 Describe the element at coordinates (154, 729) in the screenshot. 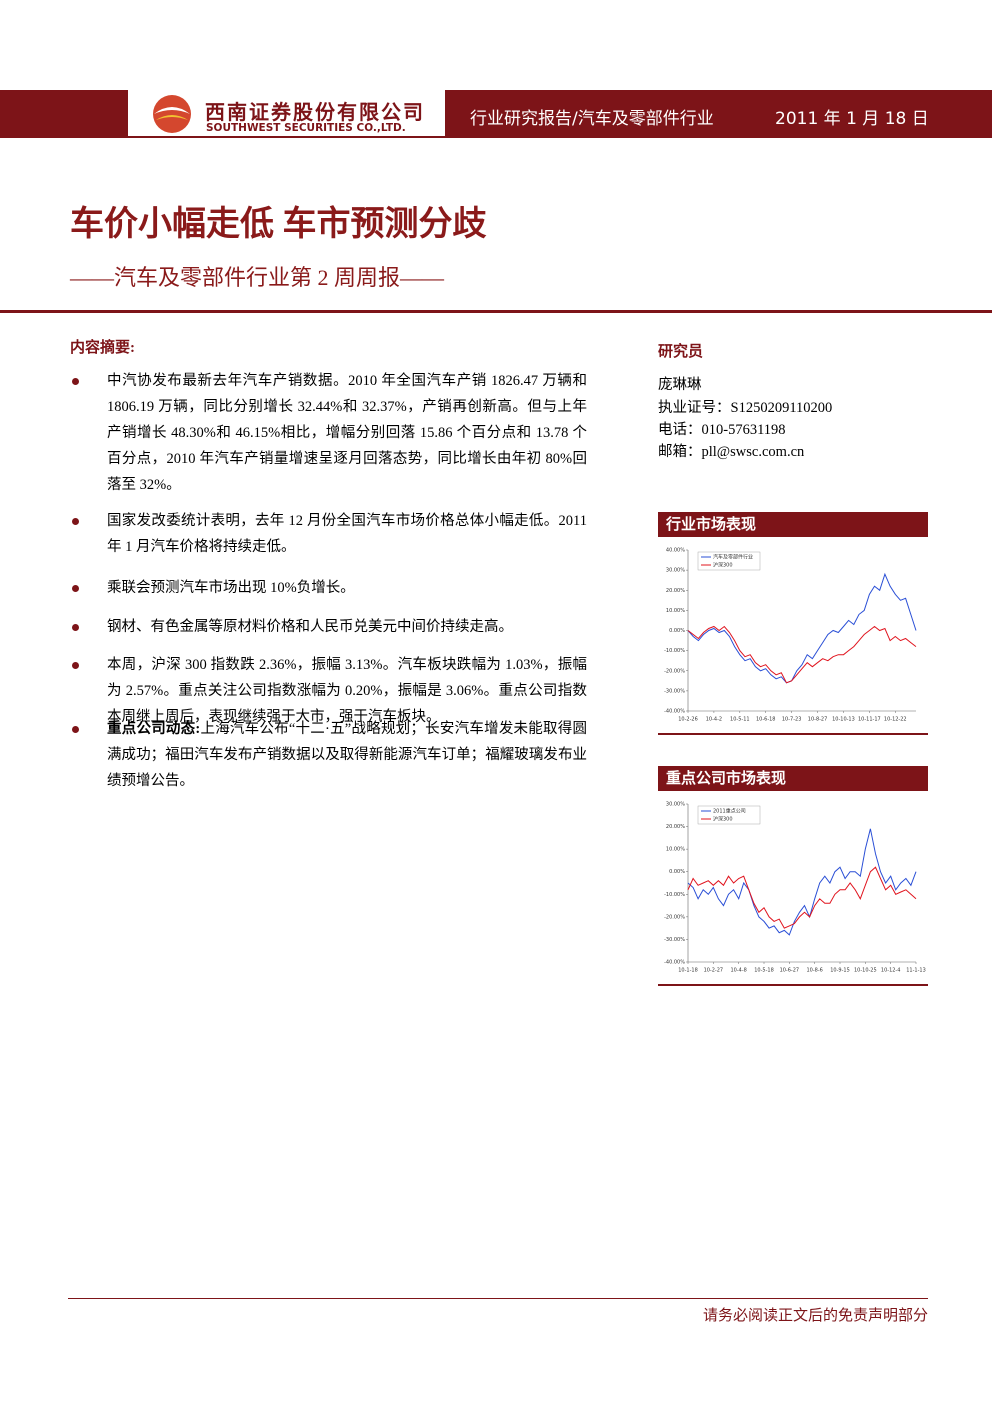

I see `bullet-lead: 重点公司动态:` at that location.